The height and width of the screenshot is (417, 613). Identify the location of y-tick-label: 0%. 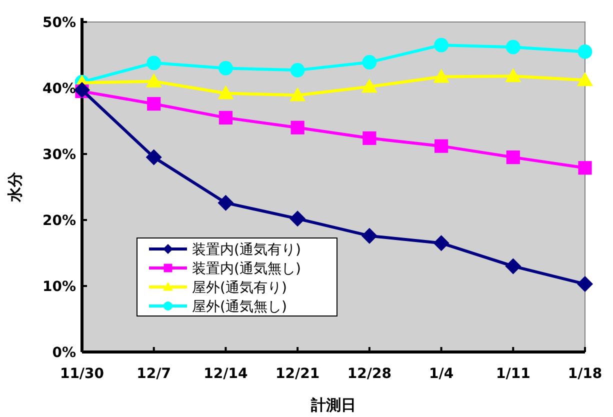
(64, 353).